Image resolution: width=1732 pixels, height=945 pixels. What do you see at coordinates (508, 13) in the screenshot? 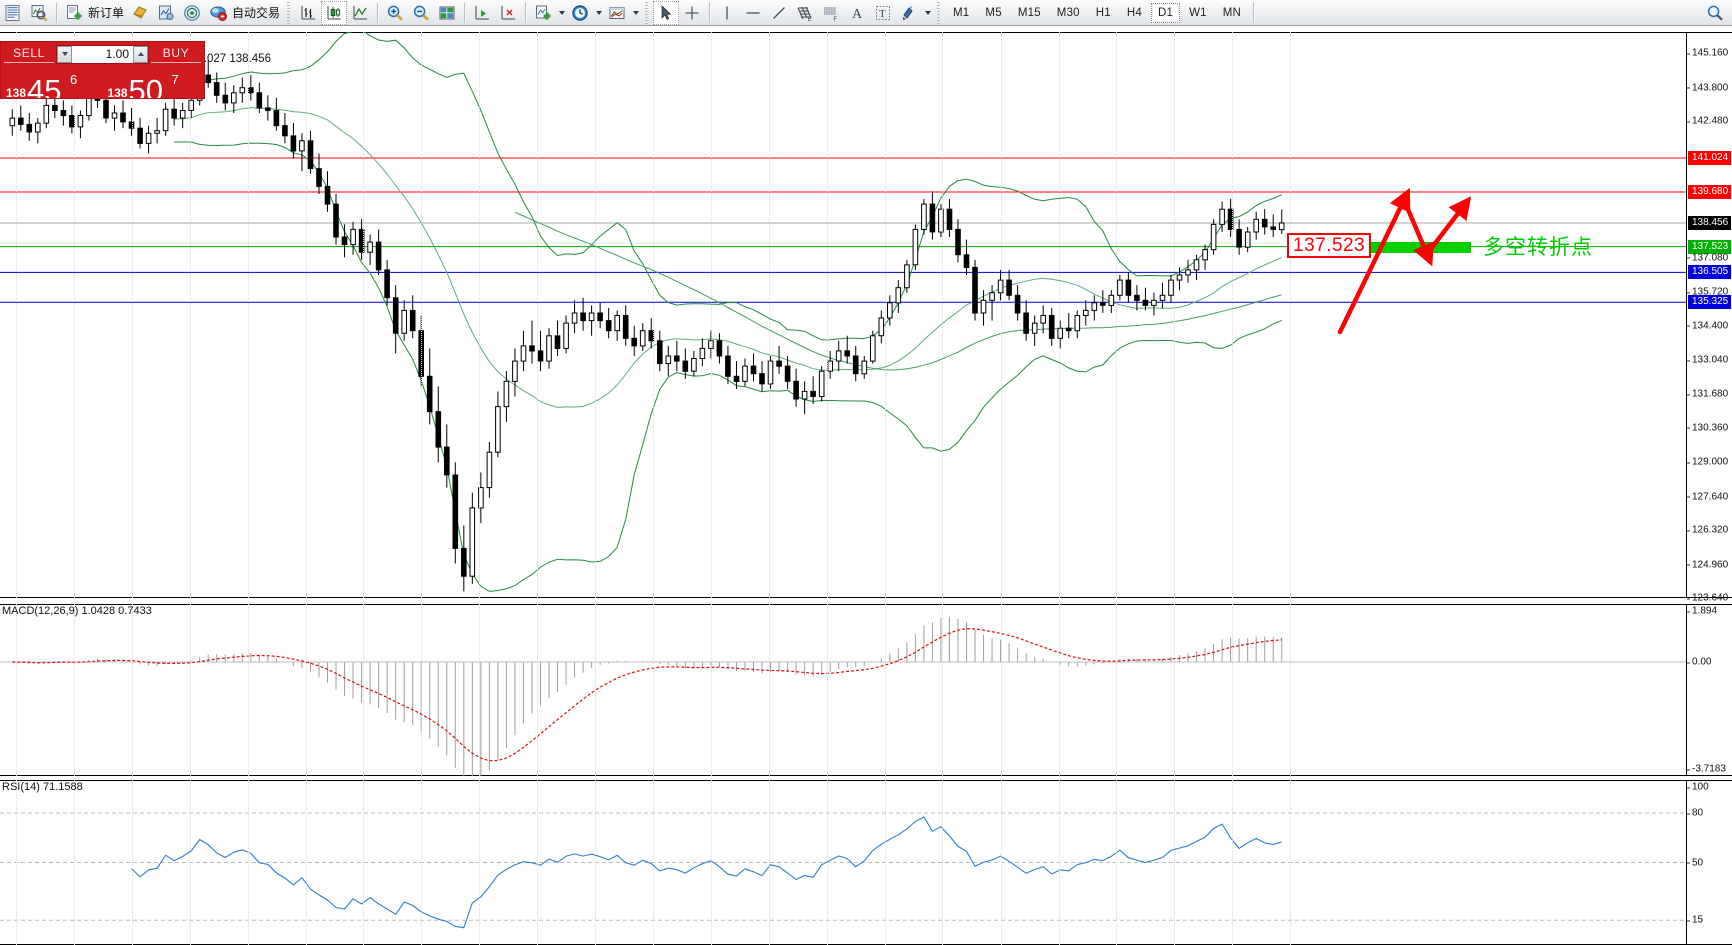
I see `auto-scroll-icon` at bounding box center [508, 13].